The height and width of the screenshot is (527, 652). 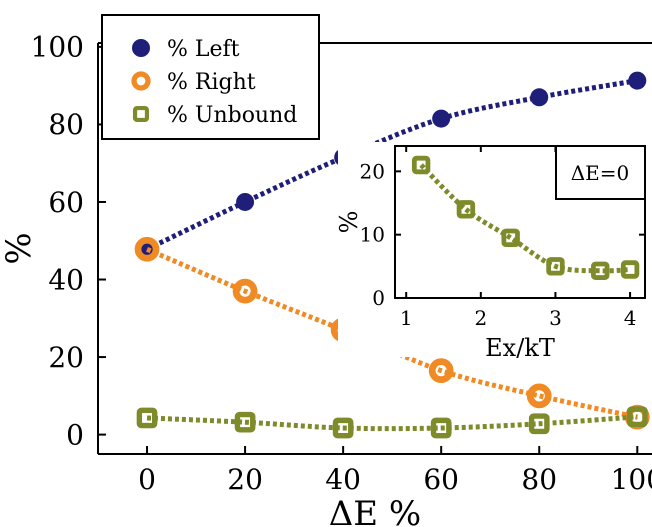 What do you see at coordinates (630, 318) in the screenshot?
I see `x-tick-label: 4` at bounding box center [630, 318].